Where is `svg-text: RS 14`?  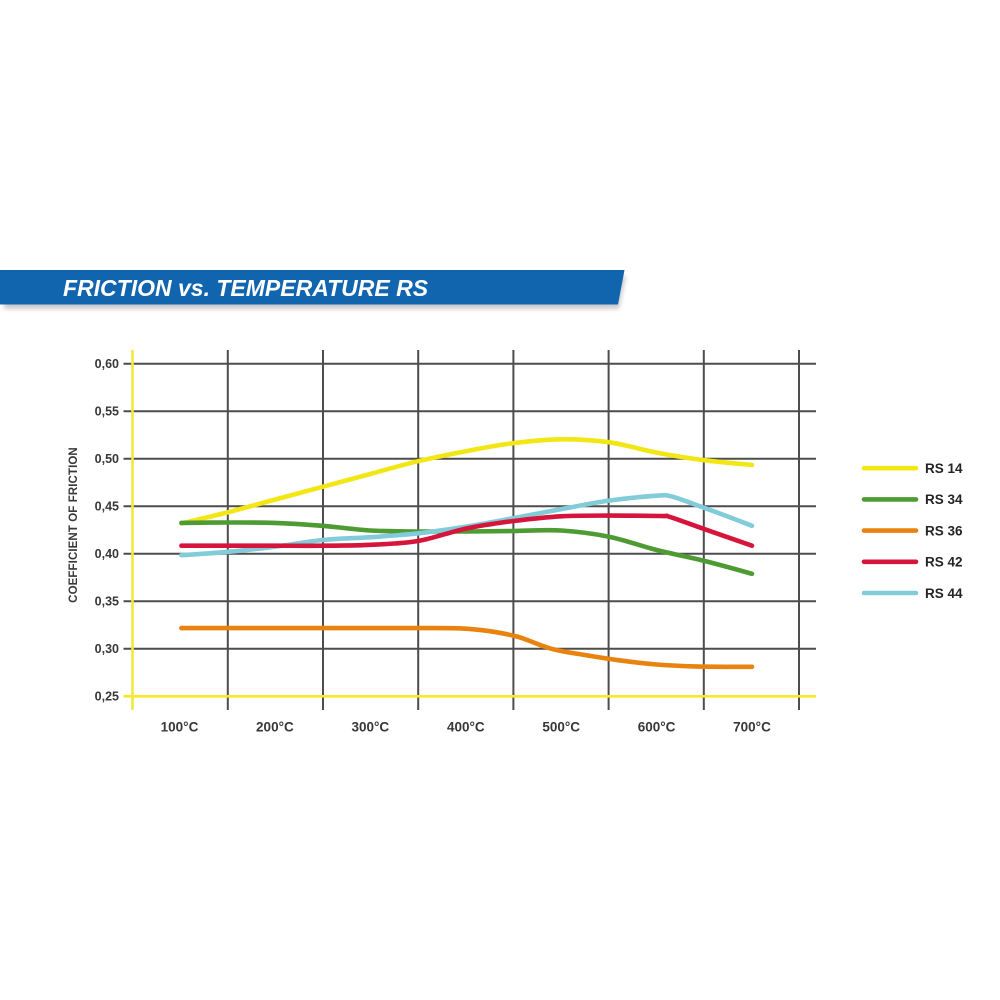
svg-text: RS 14 is located at coordinates (944, 468).